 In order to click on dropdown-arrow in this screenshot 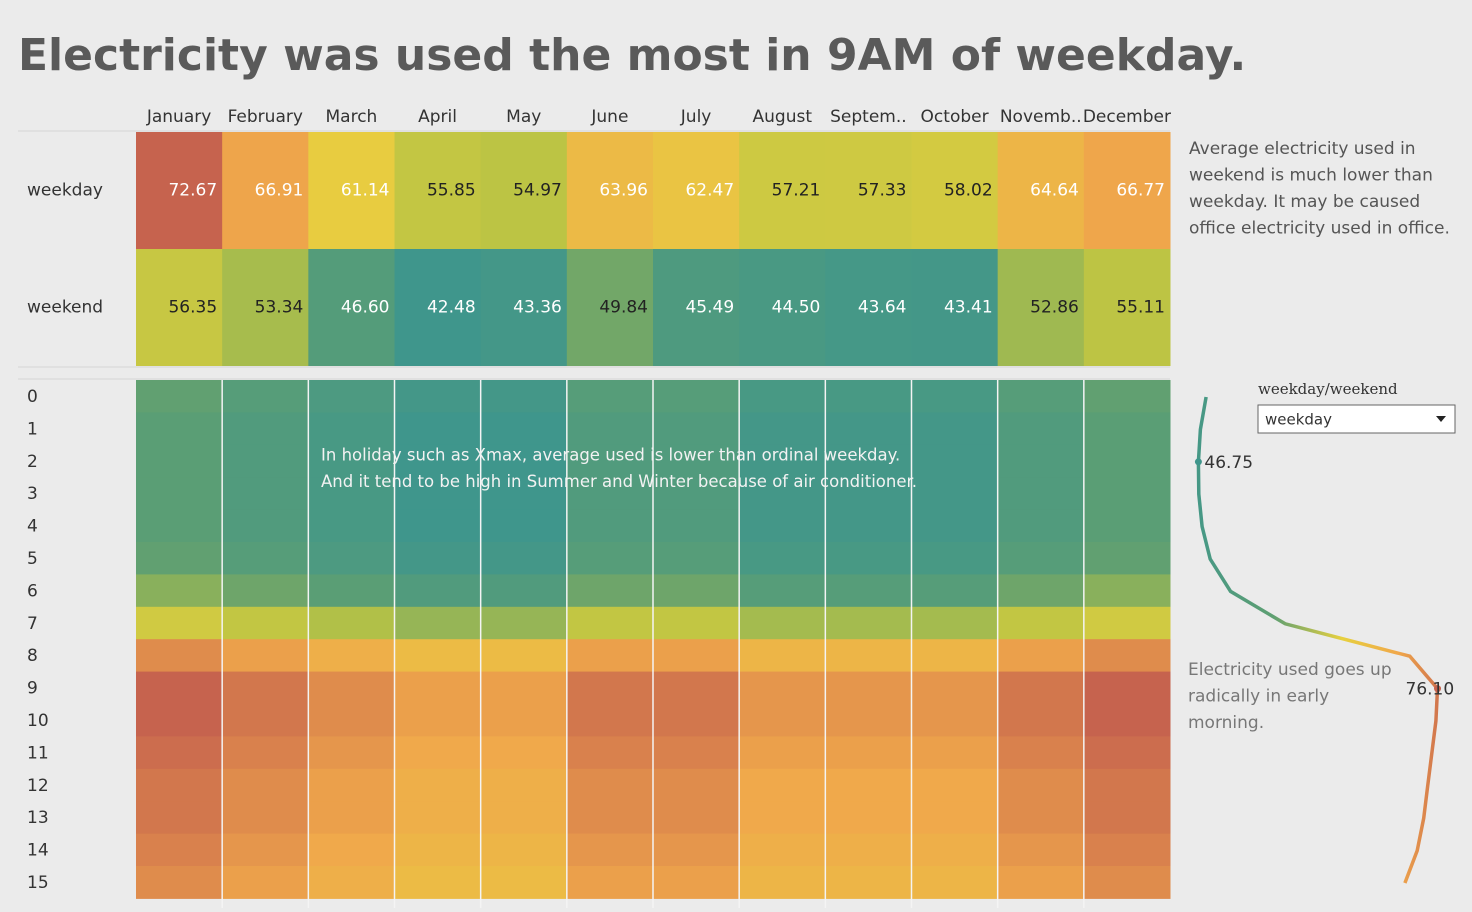, I will do `click(1441, 419)`.